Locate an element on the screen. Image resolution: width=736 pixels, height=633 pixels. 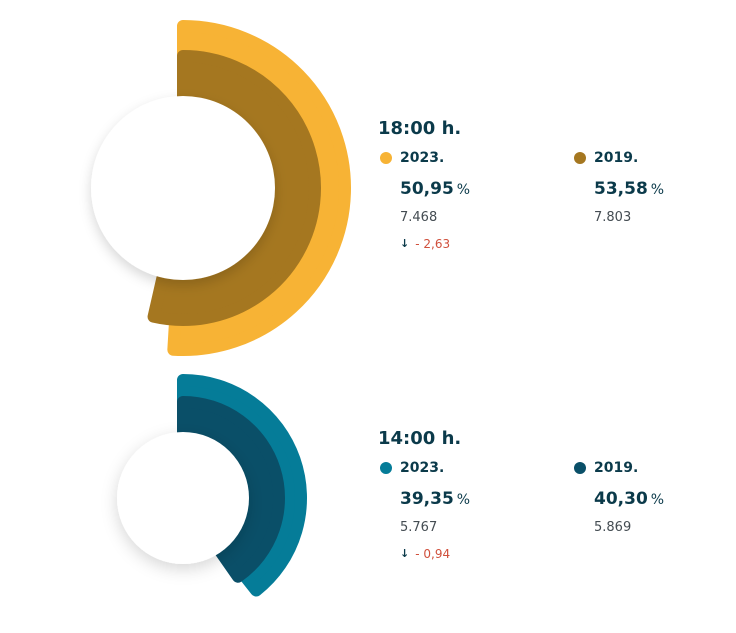
series-2023: 2023. 50,95% 7.468 ↓ - 2,63 is located at coordinates (470, 200).